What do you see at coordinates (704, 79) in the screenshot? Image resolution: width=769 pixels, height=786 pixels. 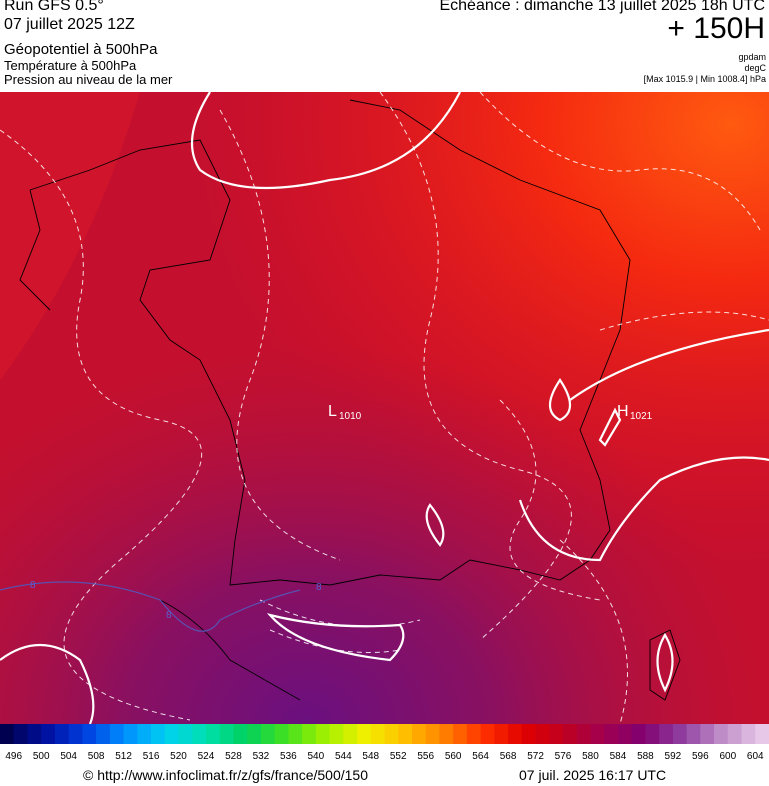 I see `unit-label: [Max 1015.9 | Min 1008.4] hPa` at bounding box center [704, 79].